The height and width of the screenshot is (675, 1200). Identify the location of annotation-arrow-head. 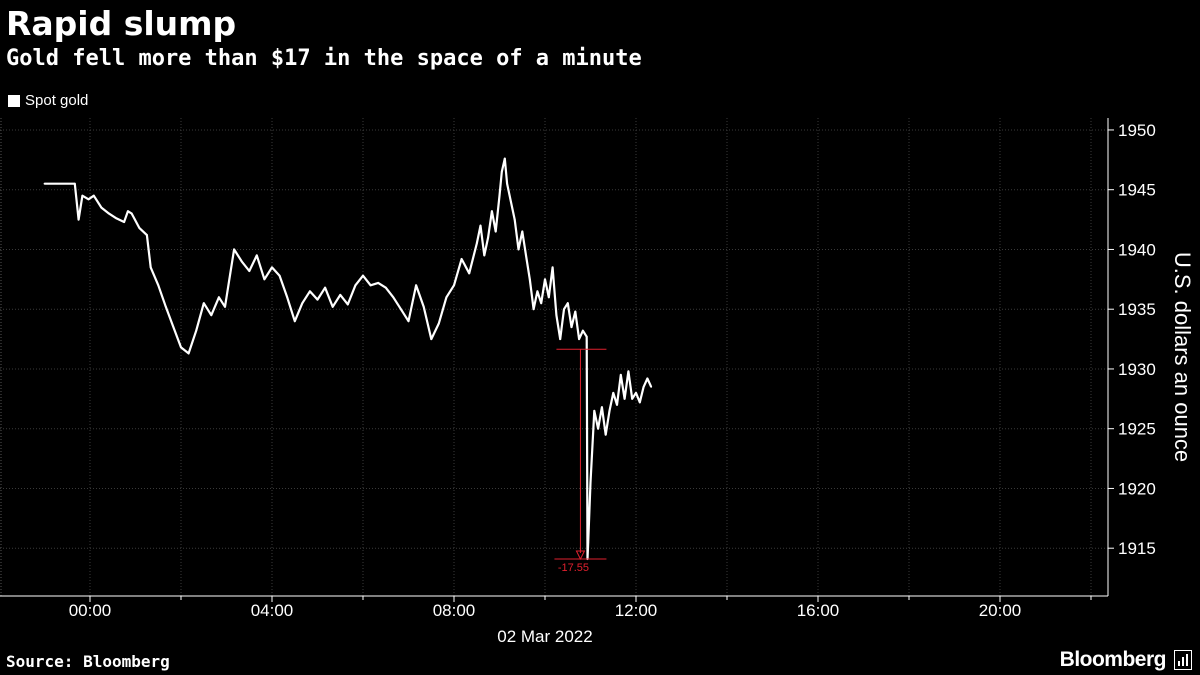
(580, 555).